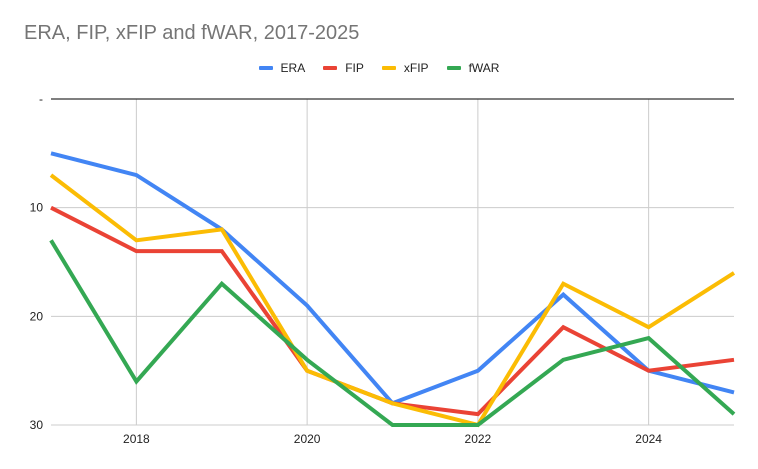  What do you see at coordinates (343, 68) in the screenshot?
I see `legend-item-fip: FIP` at bounding box center [343, 68].